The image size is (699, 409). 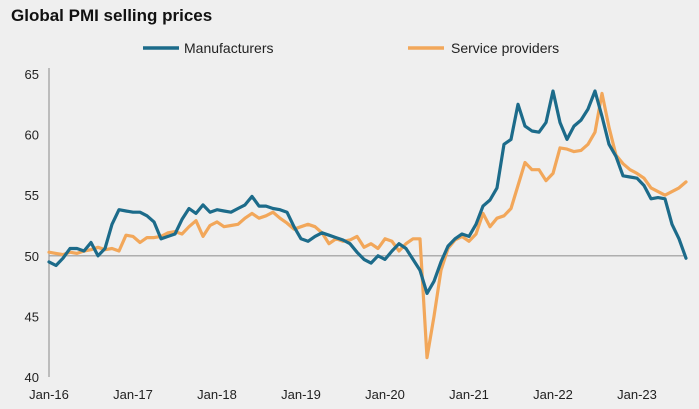 What do you see at coordinates (217, 394) in the screenshot?
I see `x-tick-label: Jan-18` at bounding box center [217, 394].